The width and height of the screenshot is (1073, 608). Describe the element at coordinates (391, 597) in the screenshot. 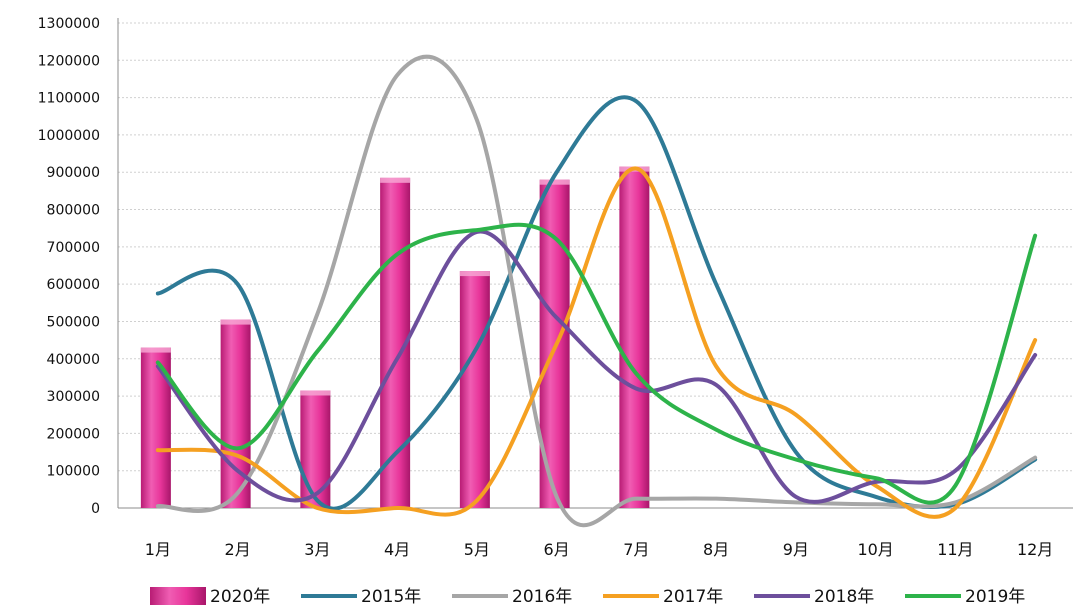

I see `legend-label: 2015年` at that location.